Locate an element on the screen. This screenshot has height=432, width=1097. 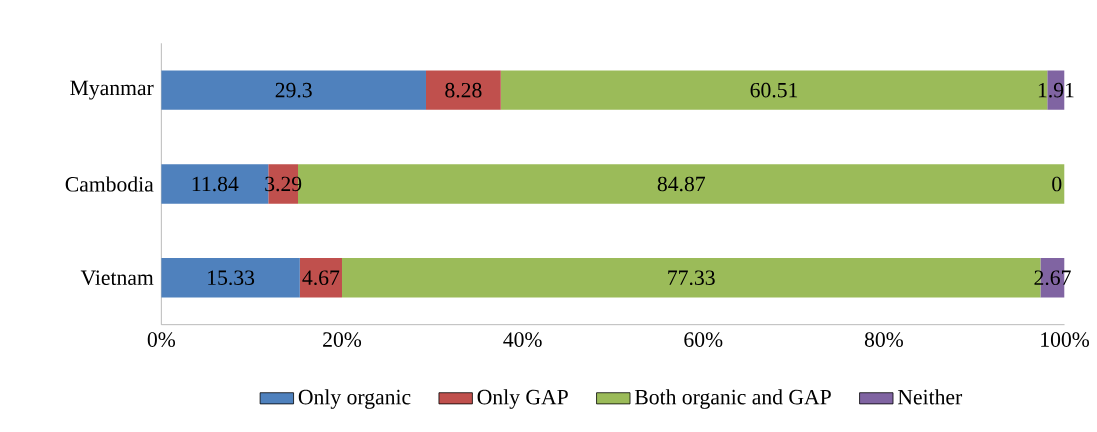
x-tick-label: 80% is located at coordinates (883, 339).